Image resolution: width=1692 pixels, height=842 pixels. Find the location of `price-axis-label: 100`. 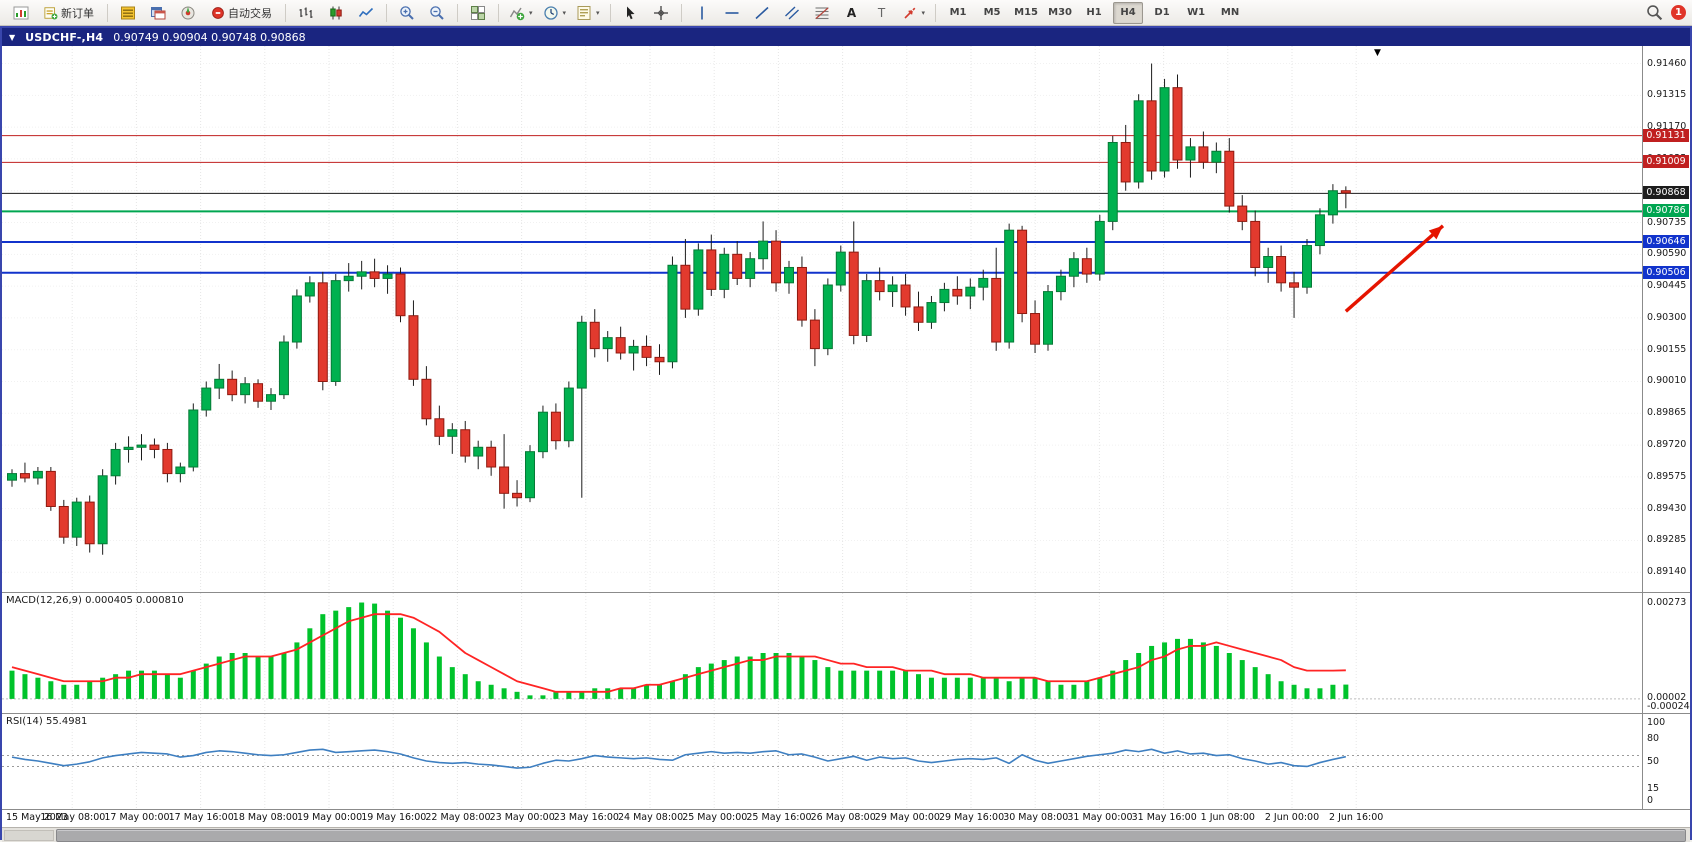

price-axis-label: 100 is located at coordinates (1656, 722).